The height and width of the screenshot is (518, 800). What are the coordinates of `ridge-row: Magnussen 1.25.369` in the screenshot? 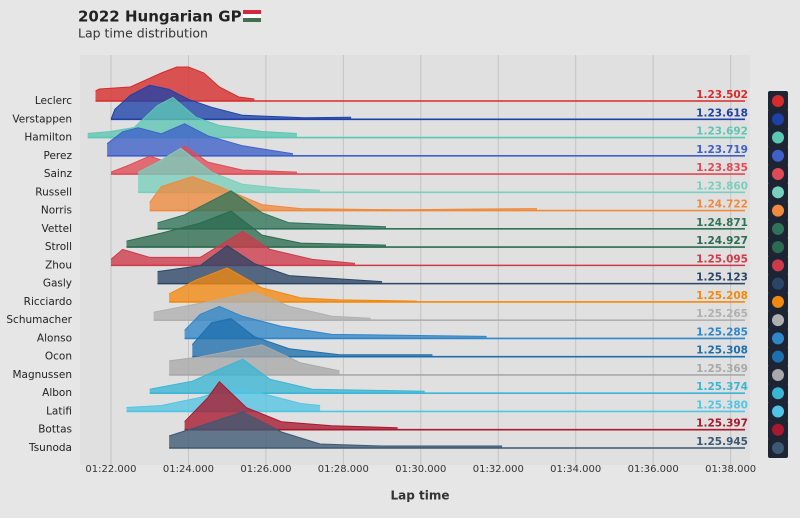 It's located at (400, 364).